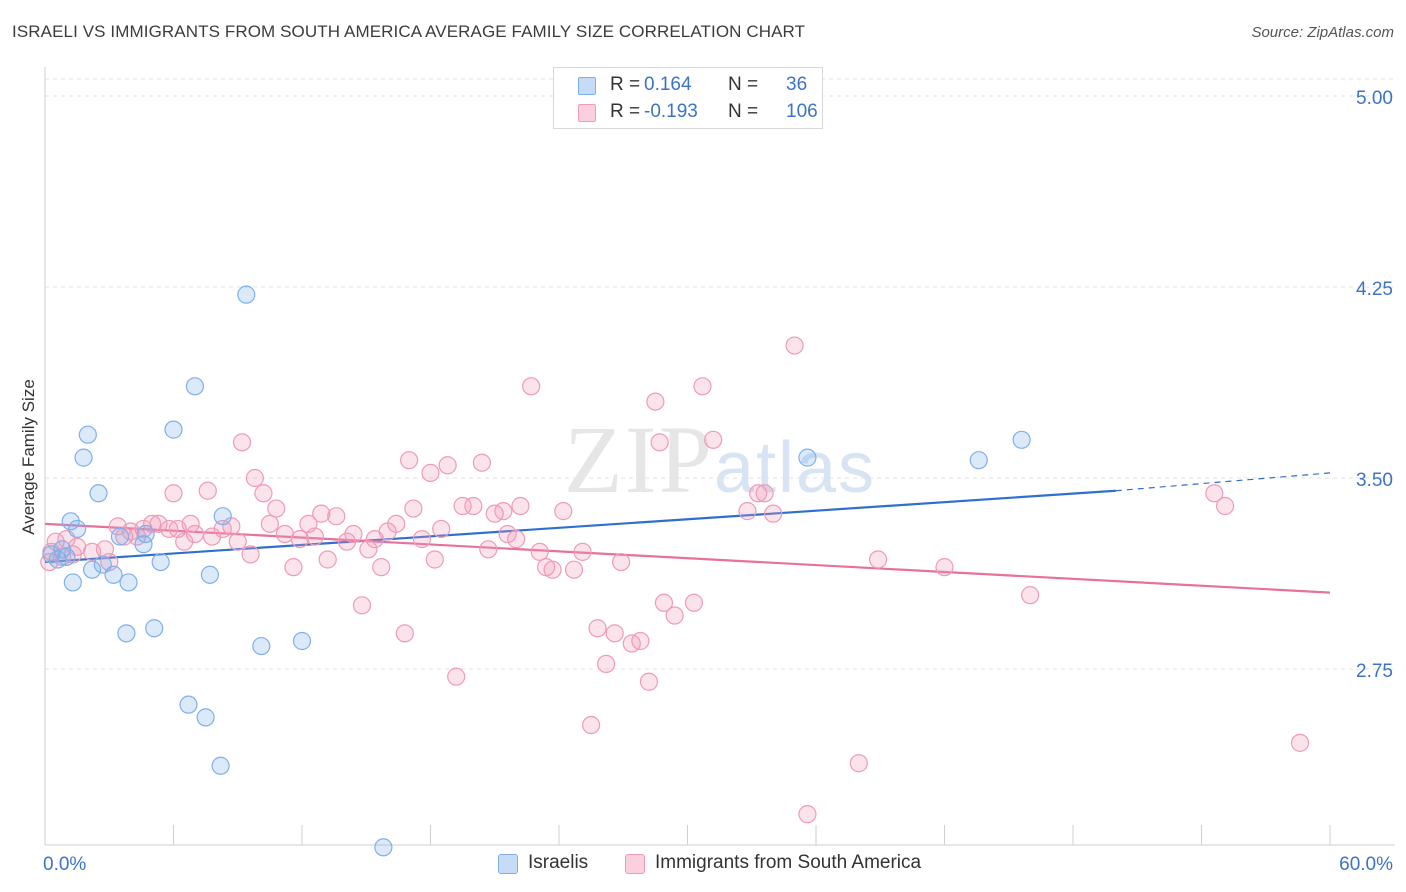 Image resolution: width=1406 pixels, height=892 pixels. Describe the element at coordinates (802, 111) in the screenshot. I see `n-value: 106` at that location.